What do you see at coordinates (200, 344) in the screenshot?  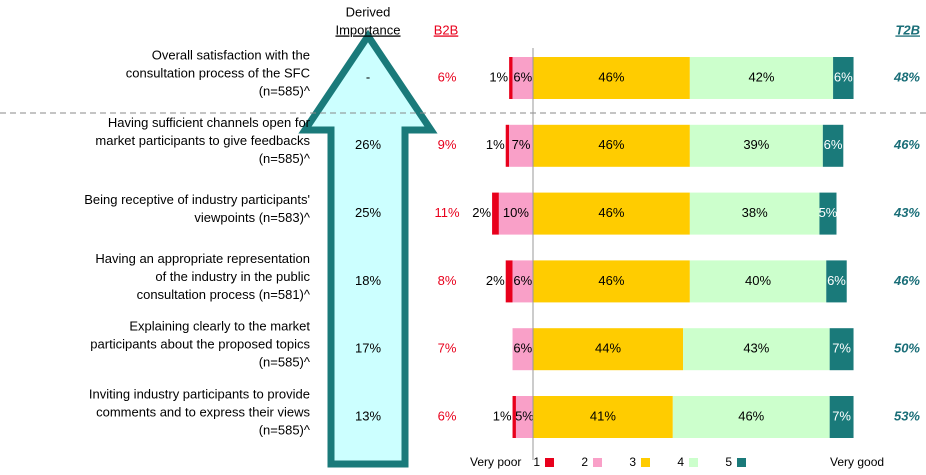 I see `row-label: participants about the proposed topics` at bounding box center [200, 344].